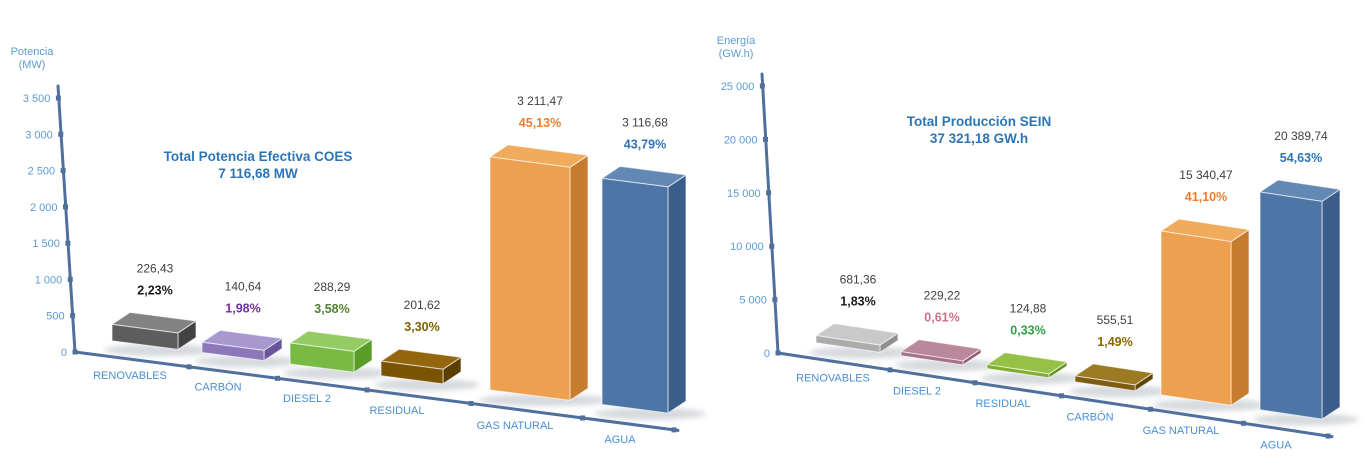 The width and height of the screenshot is (1366, 456). Describe the element at coordinates (42, 172) in the screenshot. I see `y-tick-label: 2 500` at that location.